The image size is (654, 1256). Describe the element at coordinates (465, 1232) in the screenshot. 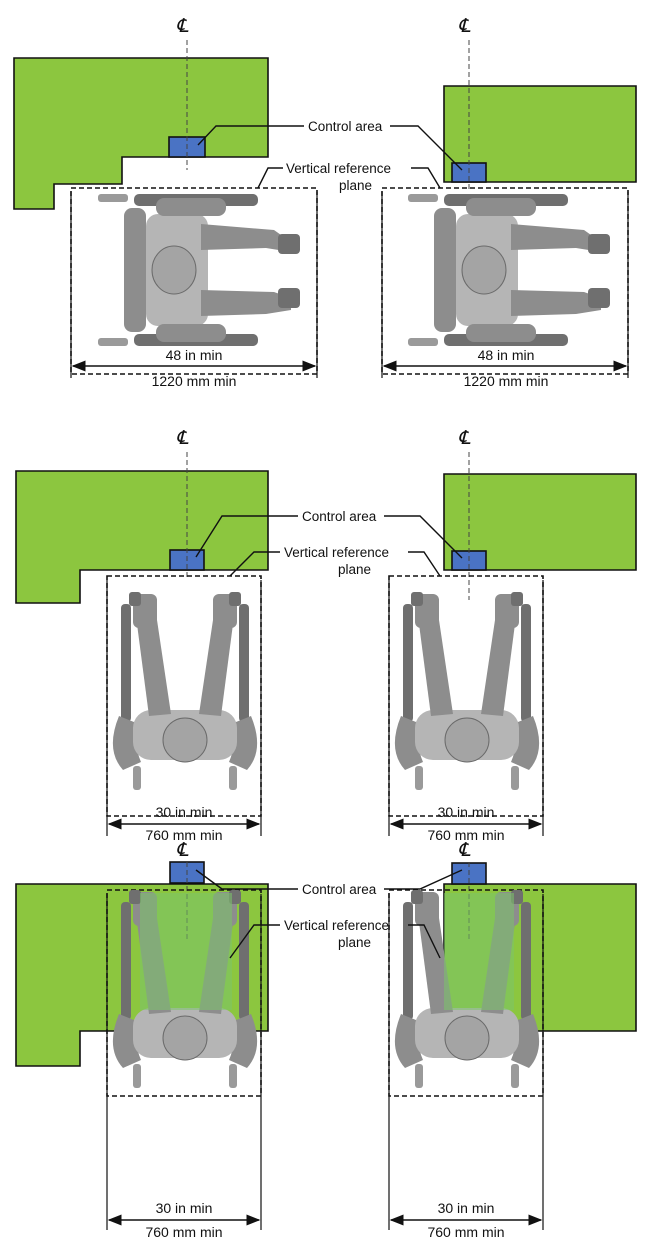

I see `dimension-mm-right: 760 mm min` at that location.